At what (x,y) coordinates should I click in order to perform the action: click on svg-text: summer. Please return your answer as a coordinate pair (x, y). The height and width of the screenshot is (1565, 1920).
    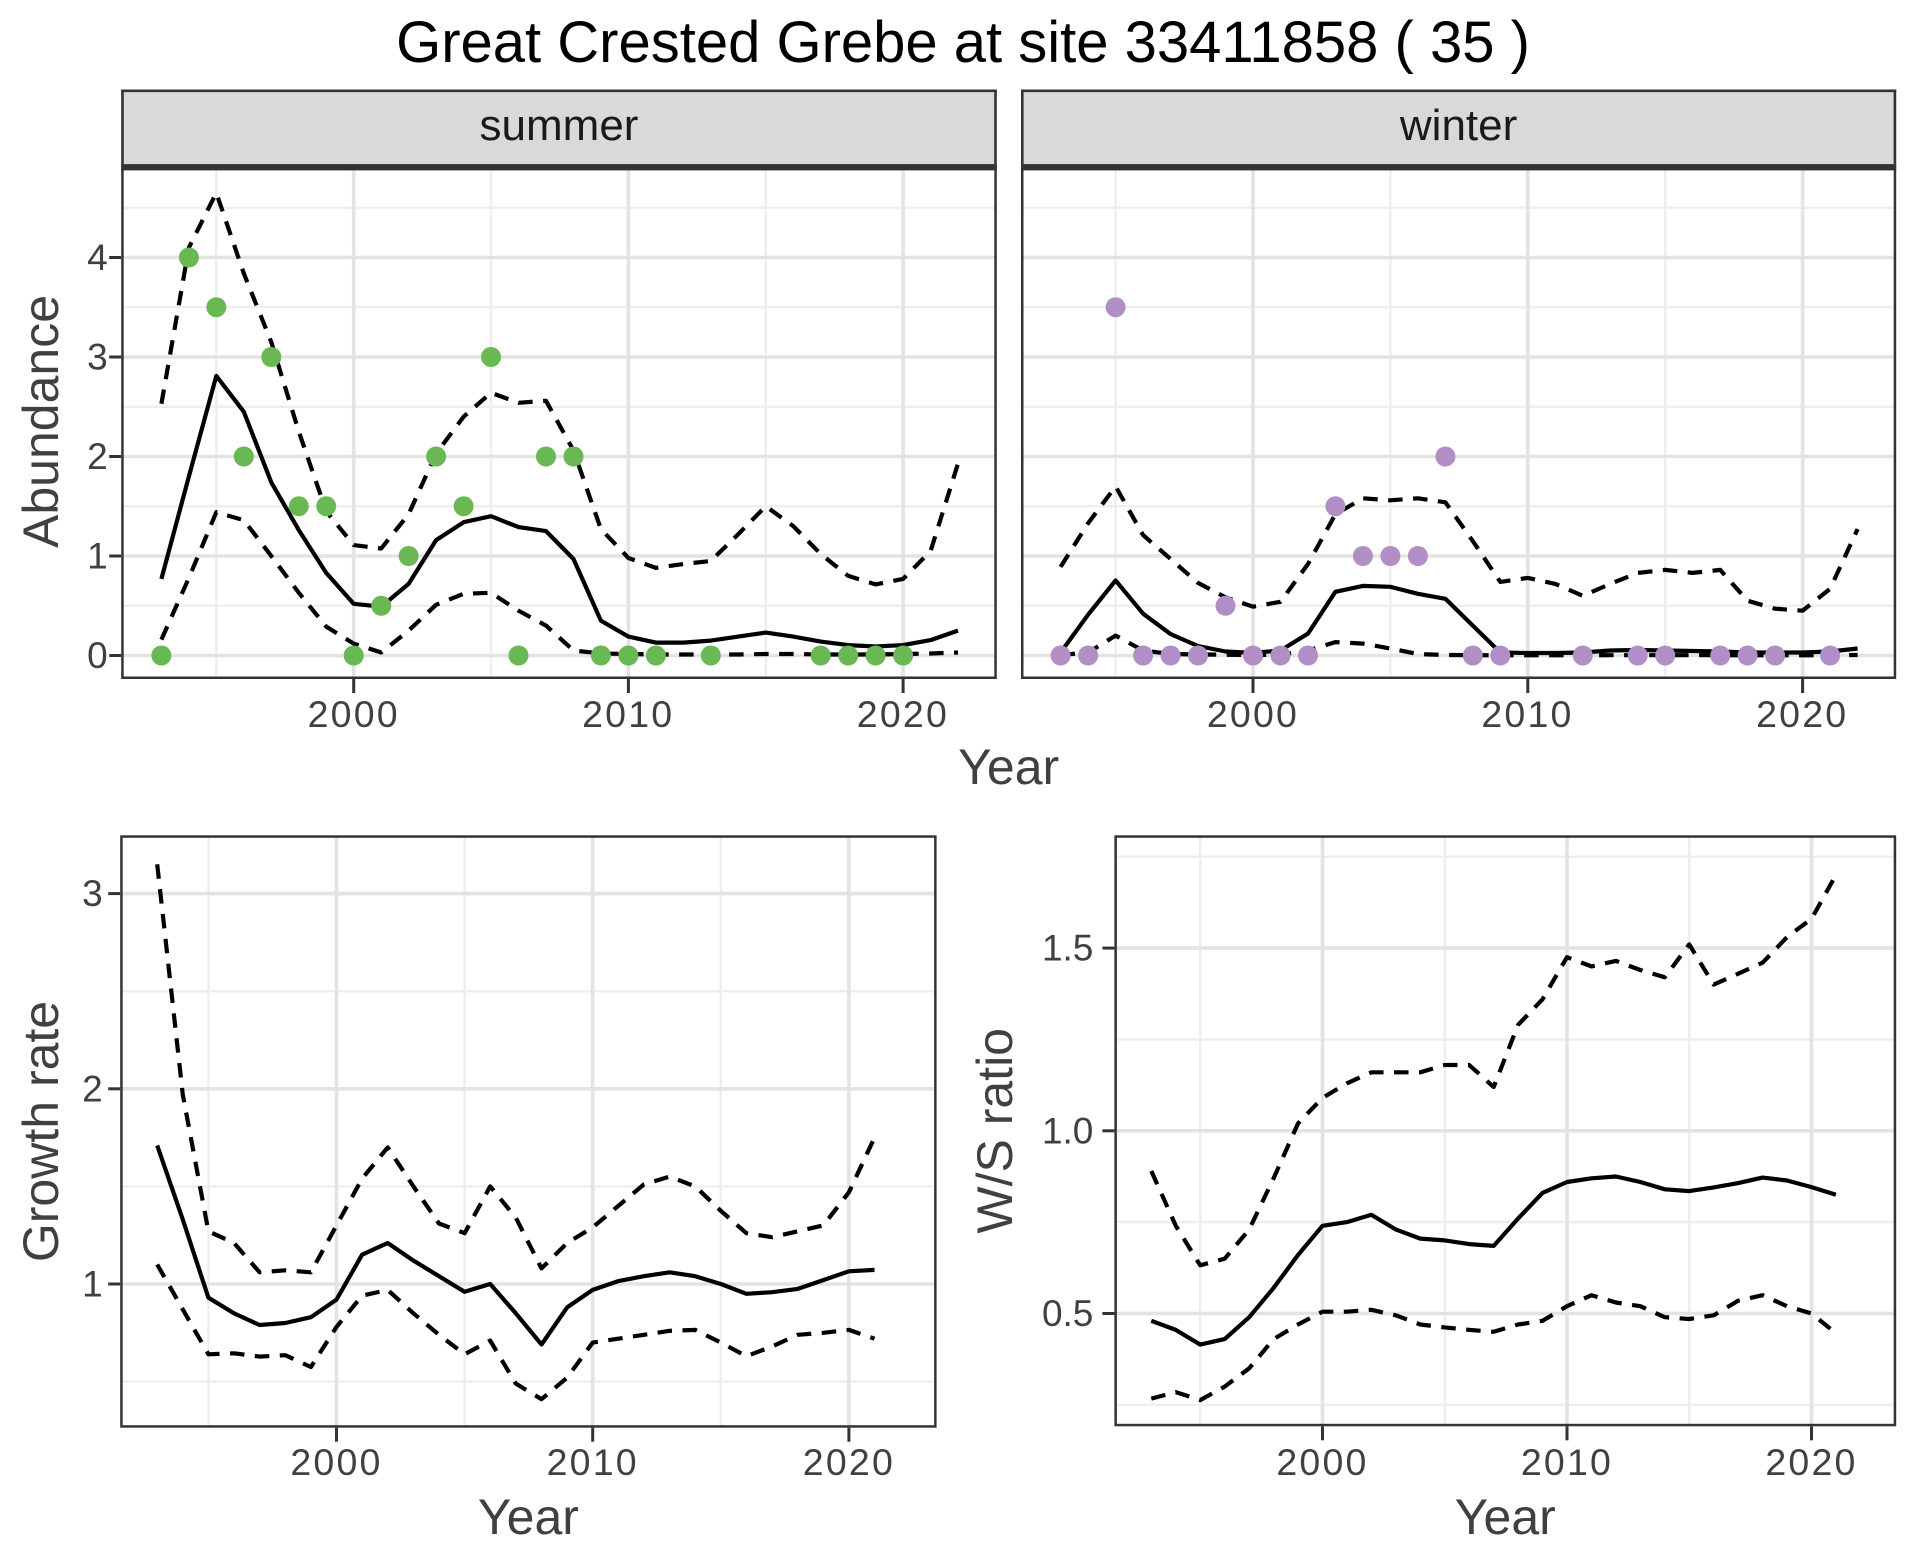
    Looking at the image, I should click on (559, 125).